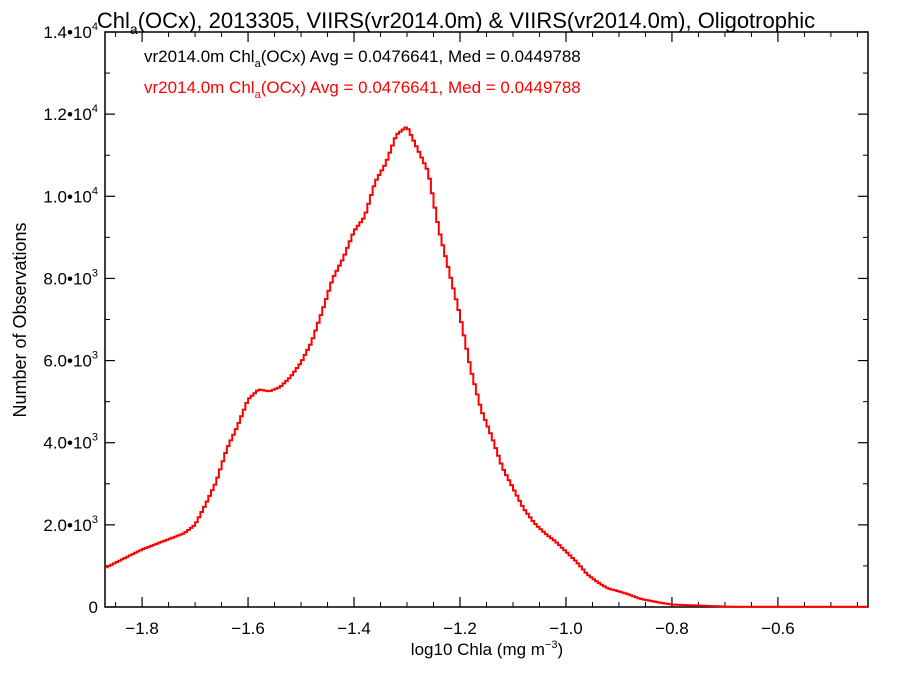 The width and height of the screenshot is (900, 680). Describe the element at coordinates (487, 649) in the screenshot. I see `x-axis-label: log10 Chla (mg m−3)` at that location.